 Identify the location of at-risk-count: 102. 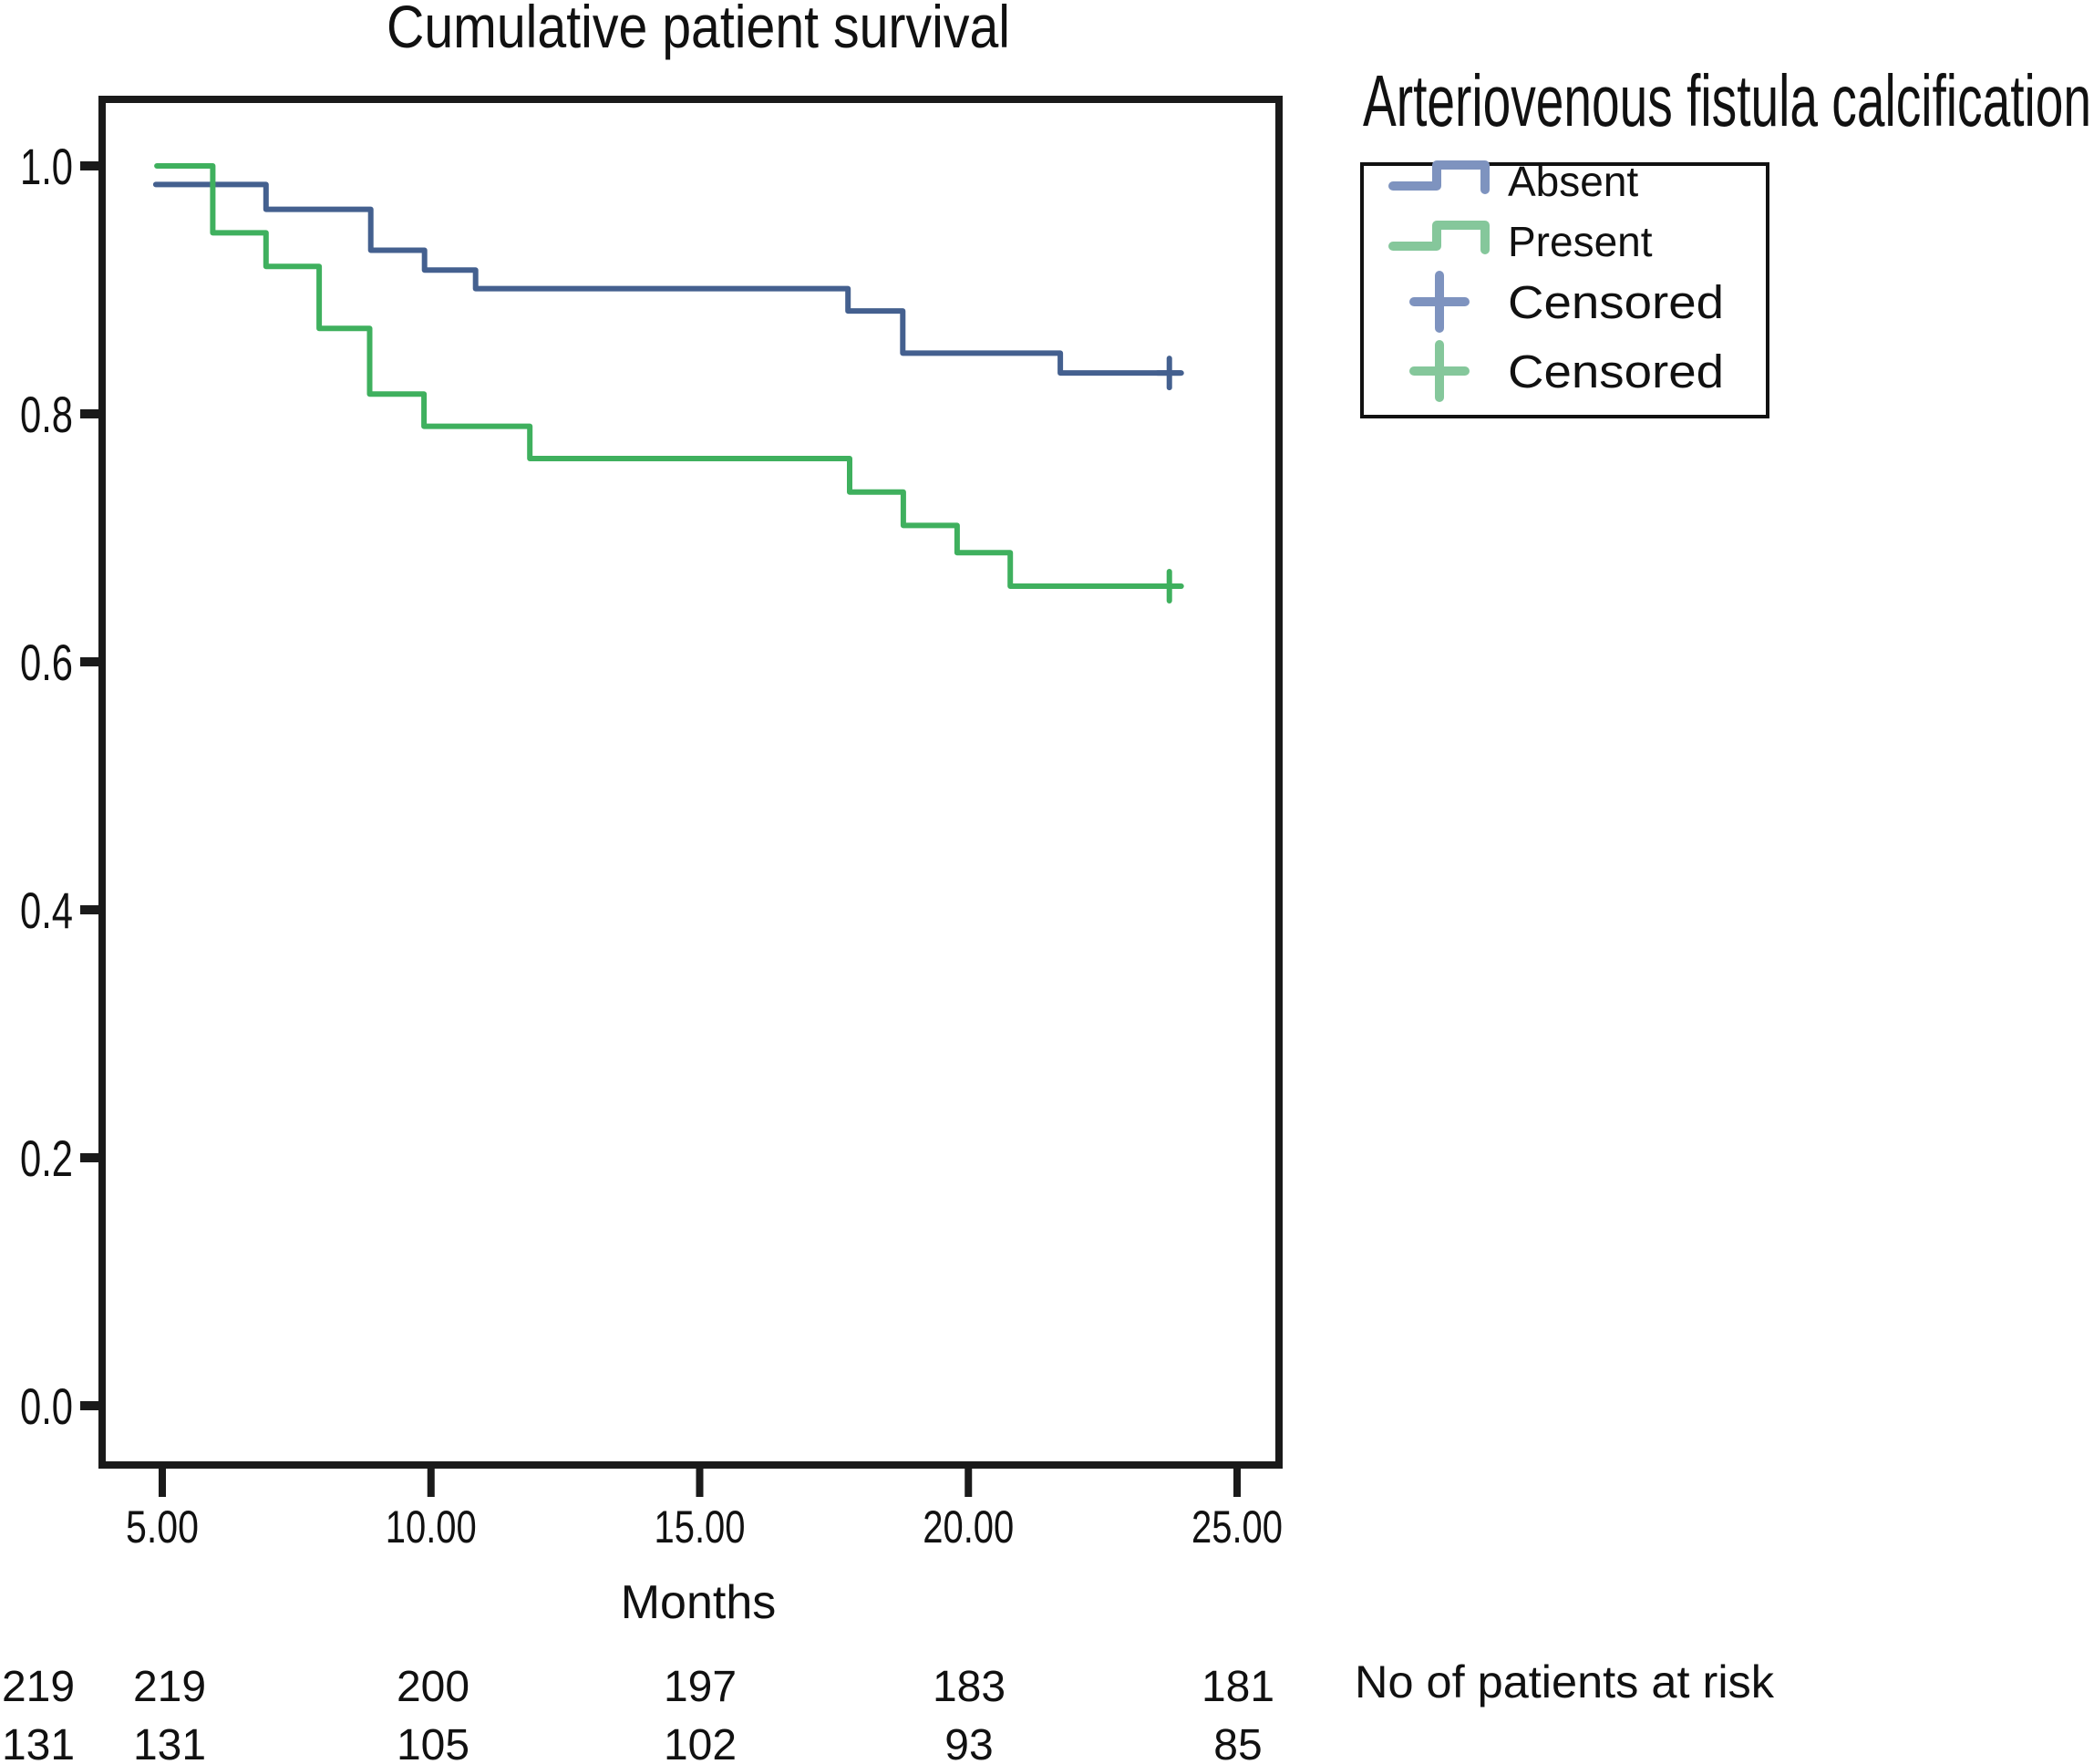
(700, 1742).